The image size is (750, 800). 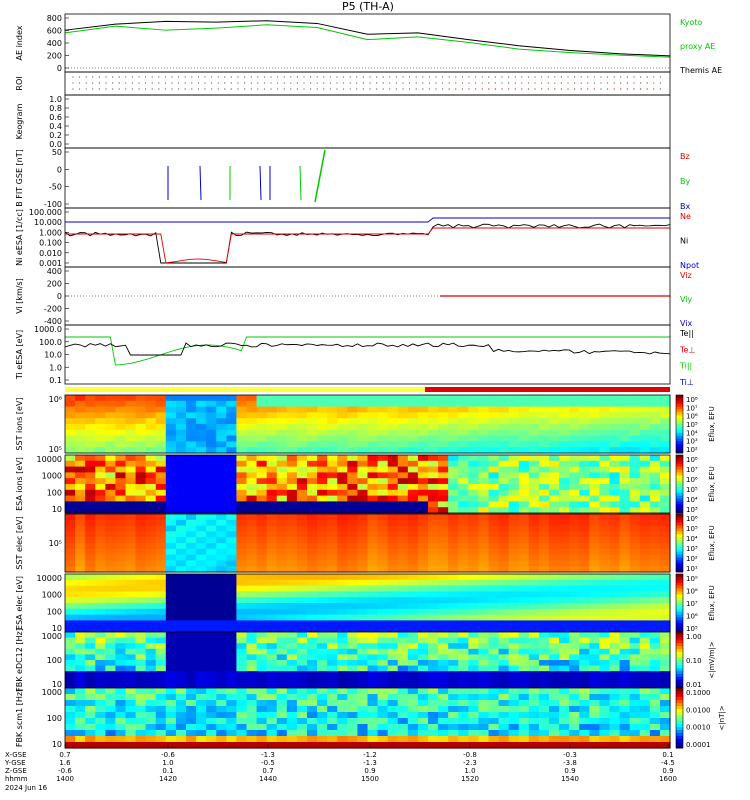 What do you see at coordinates (684, 241) in the screenshot?
I see `legend-ni: Ni` at bounding box center [684, 241].